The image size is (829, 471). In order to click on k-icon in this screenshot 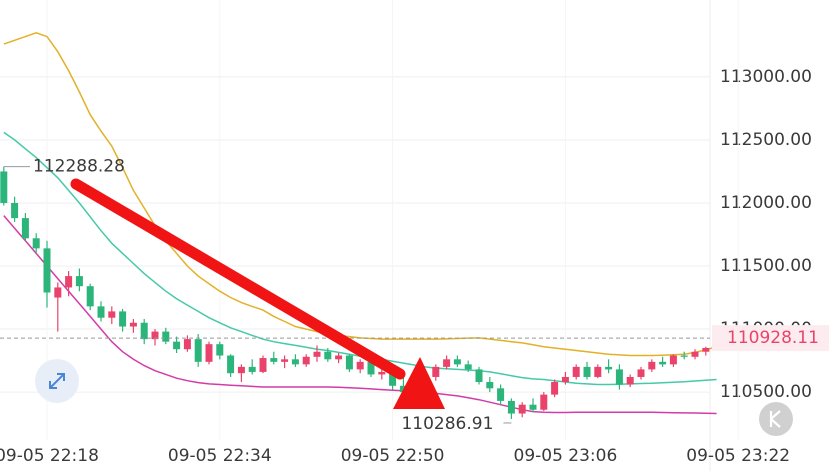, I will do `click(775, 419)`.